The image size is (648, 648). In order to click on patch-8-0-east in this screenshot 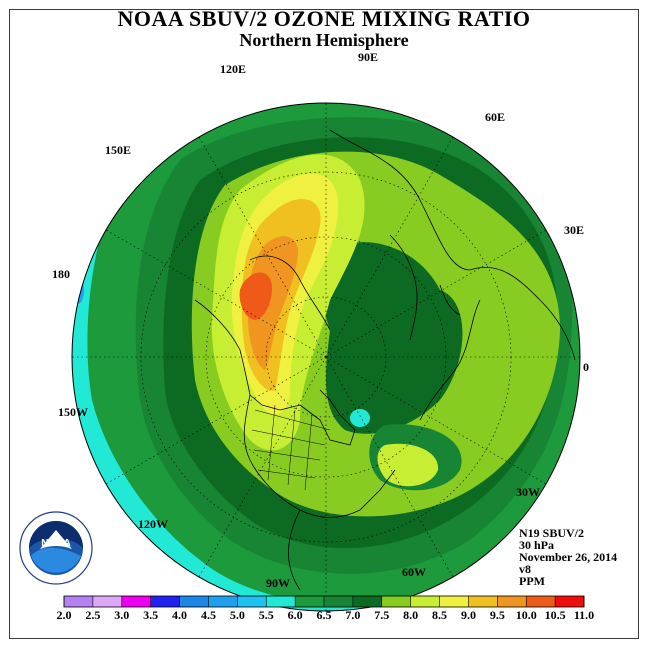, I will do `click(408, 465)`.